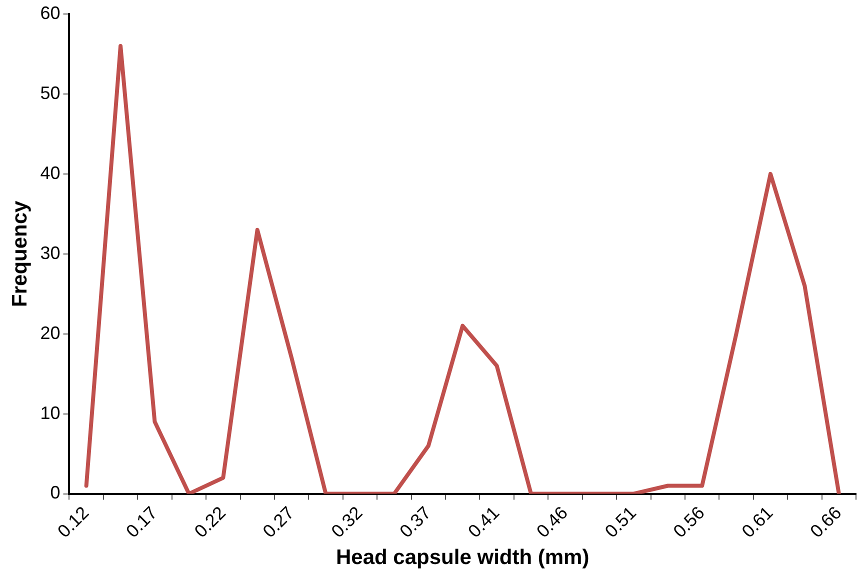  What do you see at coordinates (620, 522) in the screenshot?
I see `x-tick-label: 0.51` at bounding box center [620, 522].